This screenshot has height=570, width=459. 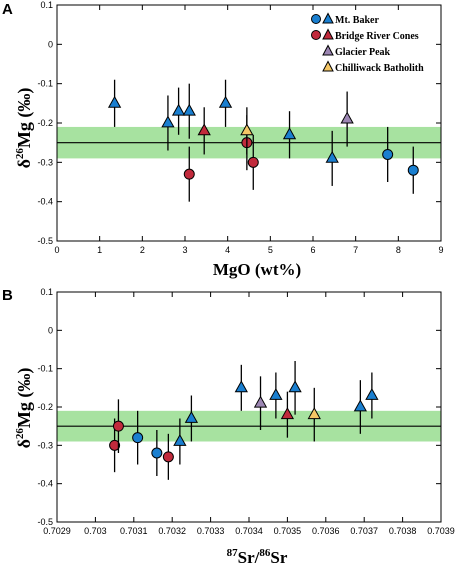 What do you see at coordinates (57, 531) in the screenshot?
I see `panel-b-x-tick-label: 0.7029` at bounding box center [57, 531].